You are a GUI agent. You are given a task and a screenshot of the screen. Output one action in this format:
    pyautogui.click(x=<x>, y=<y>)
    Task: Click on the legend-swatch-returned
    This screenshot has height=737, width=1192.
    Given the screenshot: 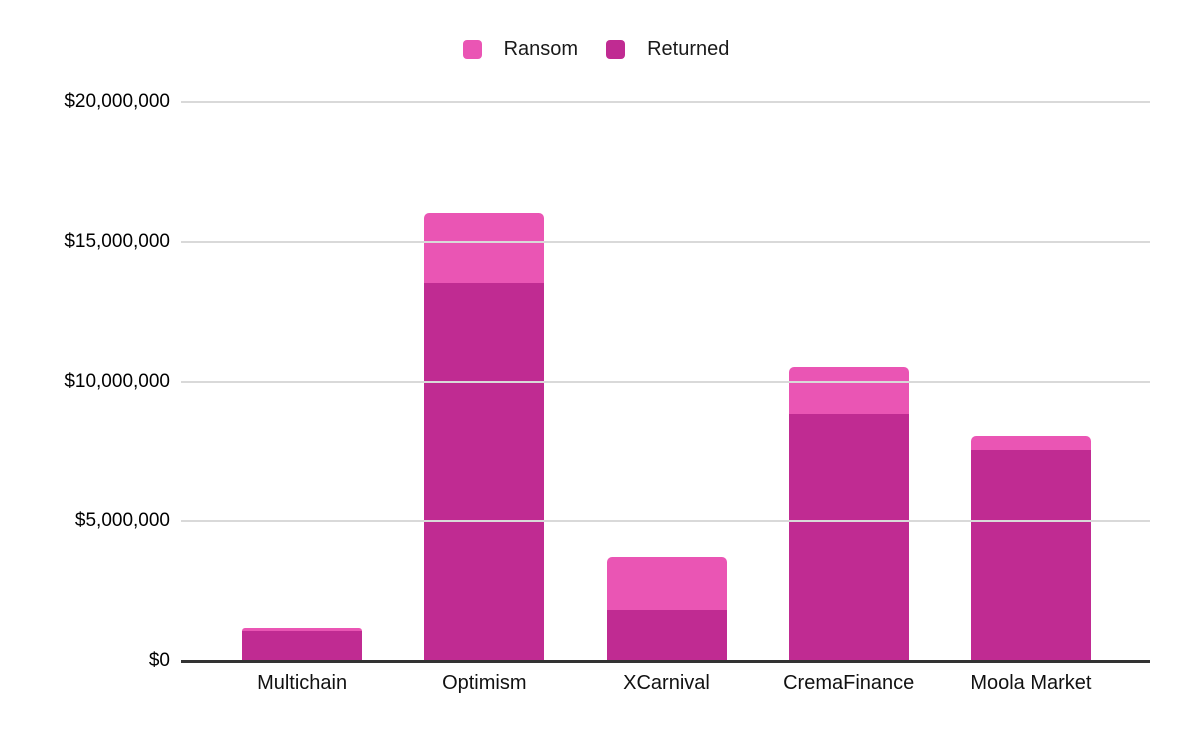 What is the action you would take?
    pyautogui.click(x=616, y=49)
    